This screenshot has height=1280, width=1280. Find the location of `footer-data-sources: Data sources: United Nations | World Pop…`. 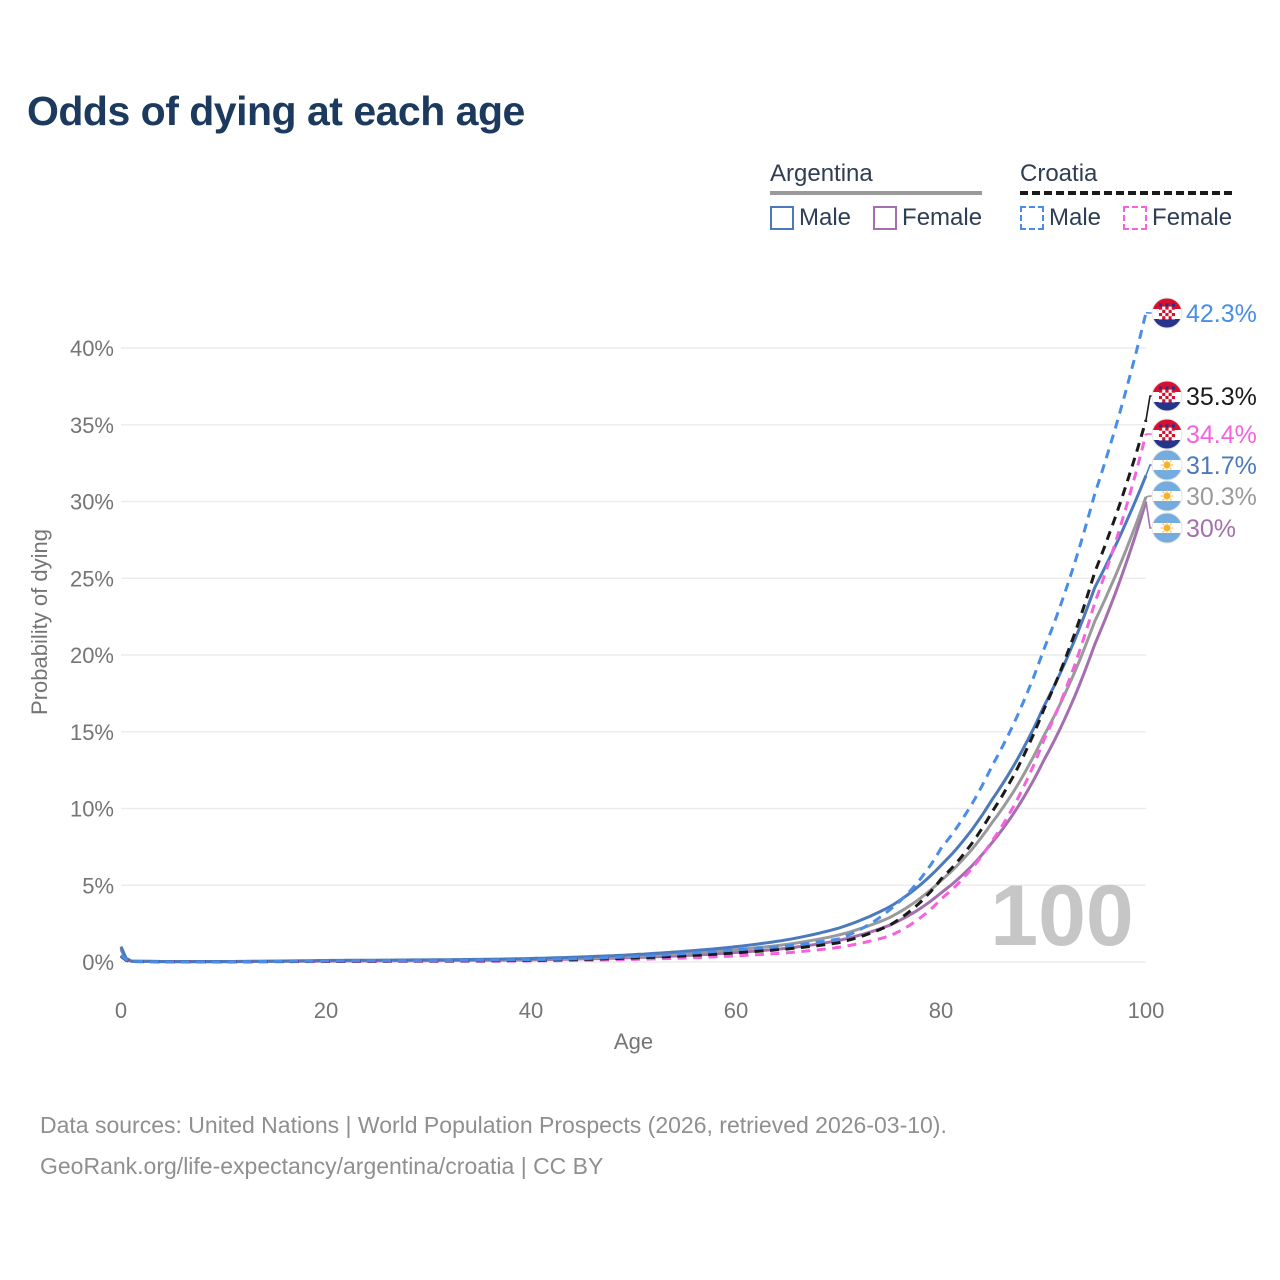

footer-data-sources: Data sources: United Nations | World Pop… is located at coordinates (493, 1125).